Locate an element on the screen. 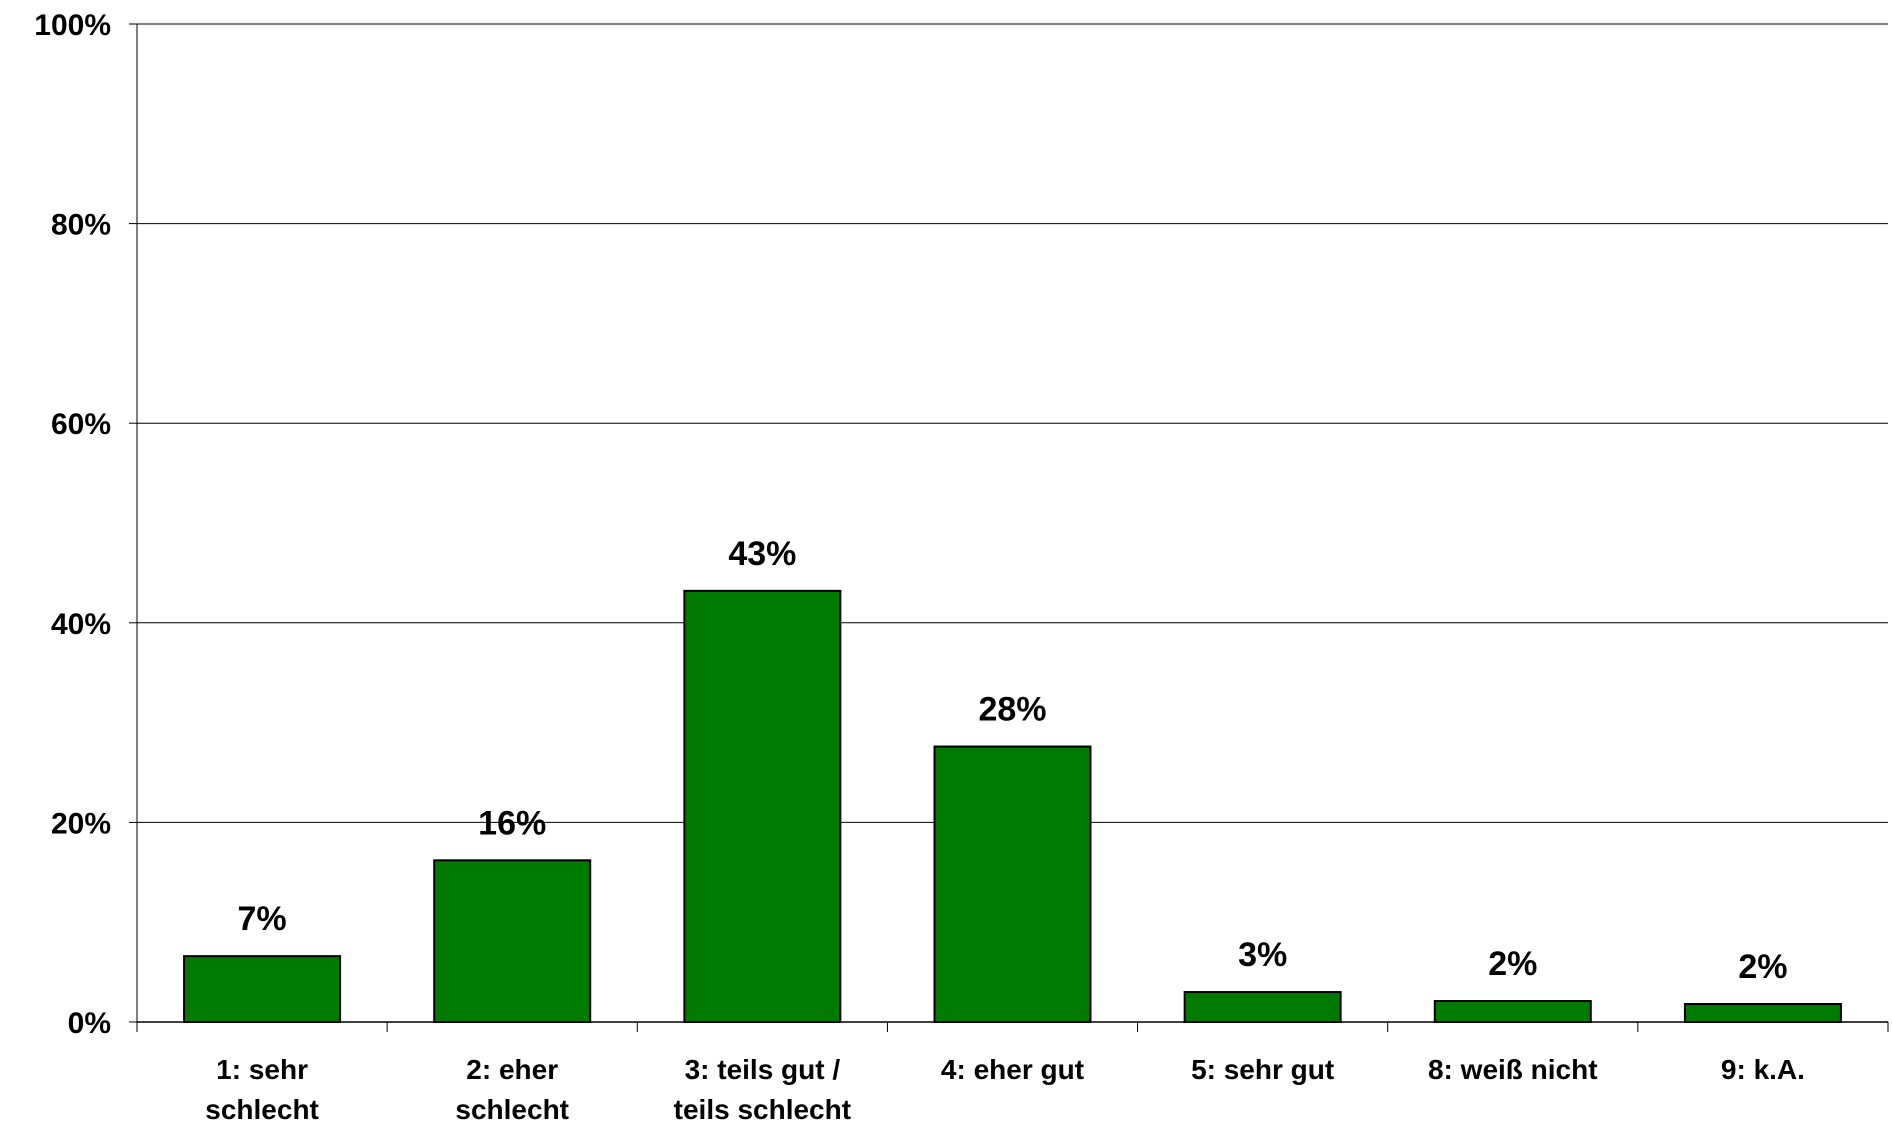 The width and height of the screenshot is (1892, 1126). data-label: 16% is located at coordinates (512, 823).